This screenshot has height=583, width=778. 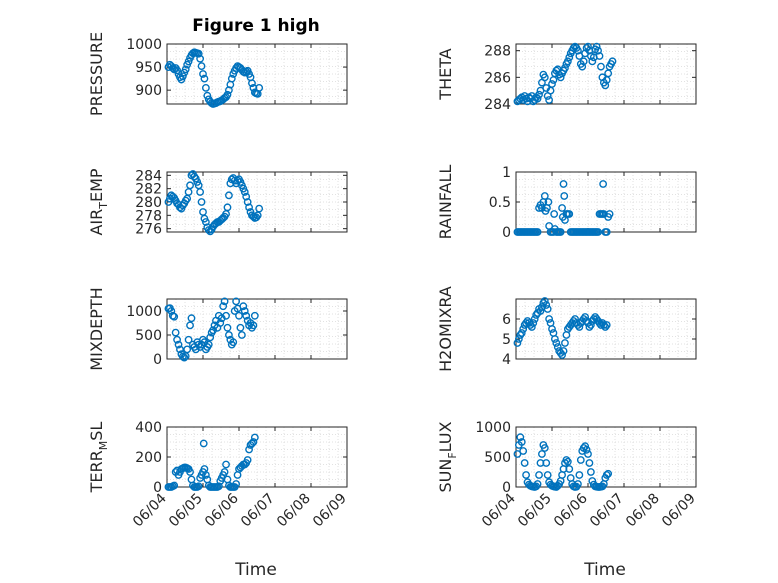 I want to click on axes-box-pressure, so click(x=257, y=74).